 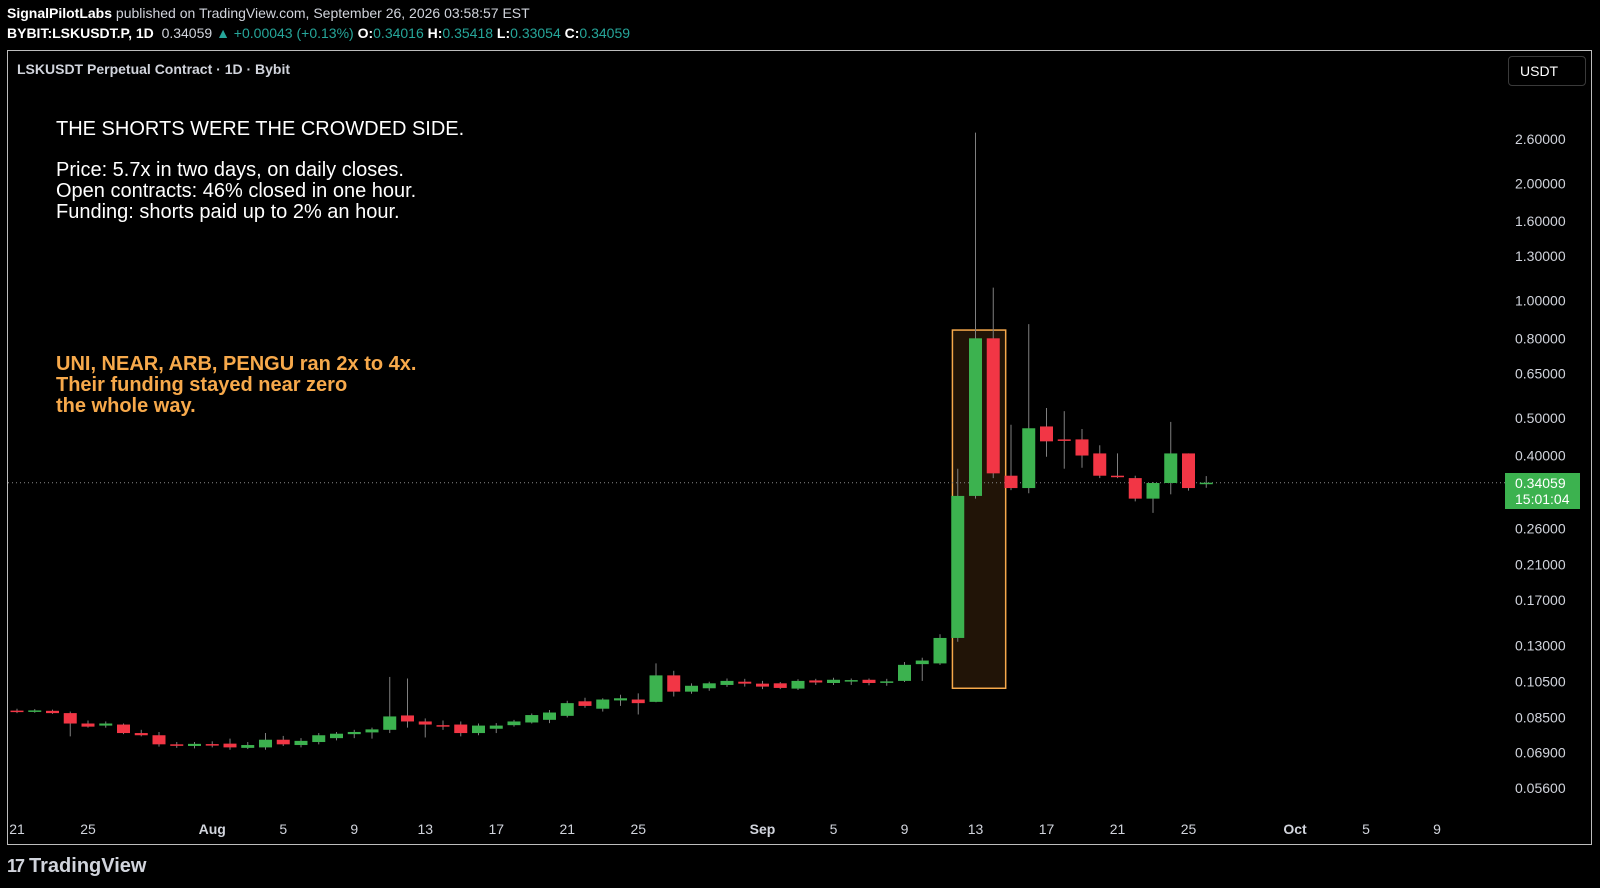 What do you see at coordinates (1540, 338) in the screenshot?
I see `y-axis-tick-label: 0.80000` at bounding box center [1540, 338].